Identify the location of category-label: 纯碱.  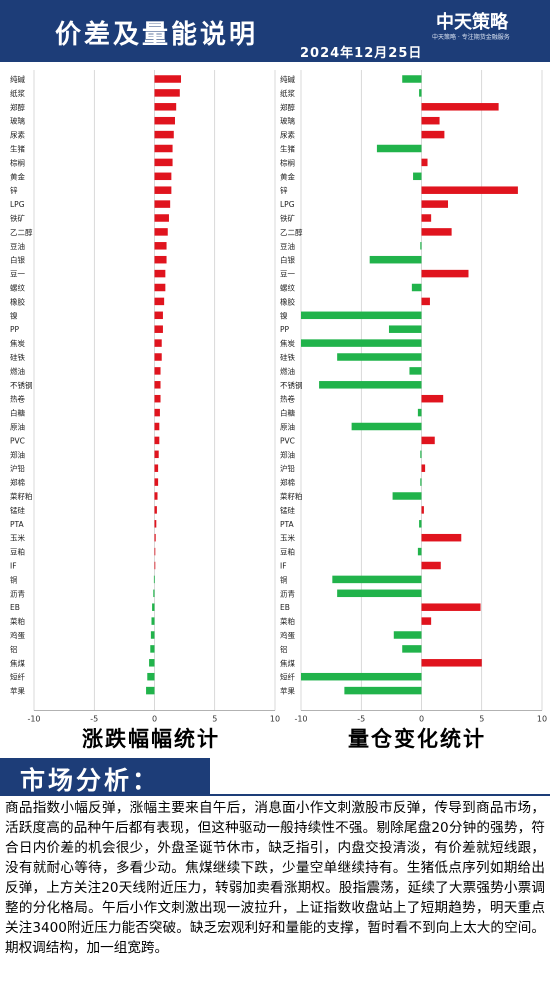
(287, 79).